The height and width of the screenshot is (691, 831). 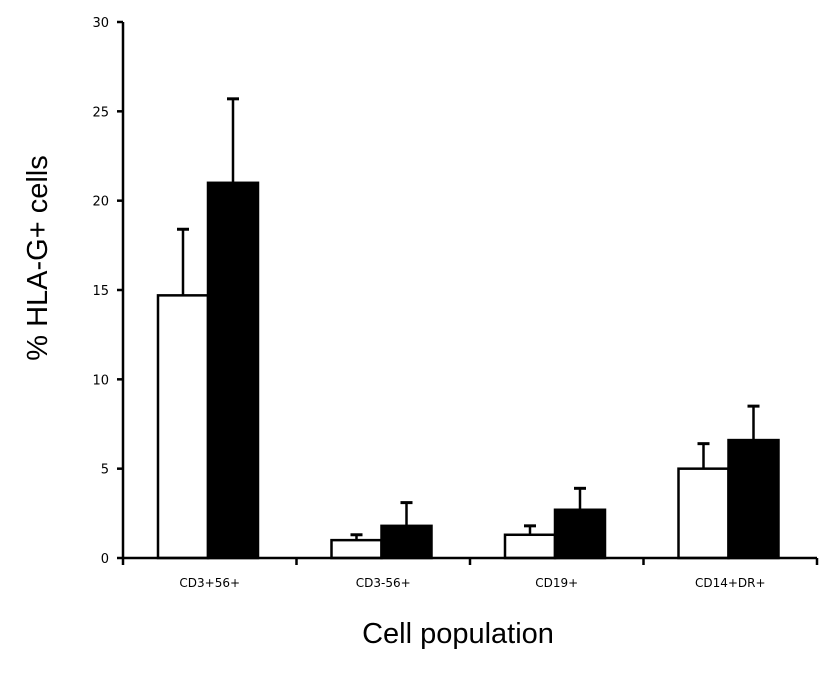 What do you see at coordinates (100, 23) in the screenshot?
I see `y-tick-label: 30` at bounding box center [100, 23].